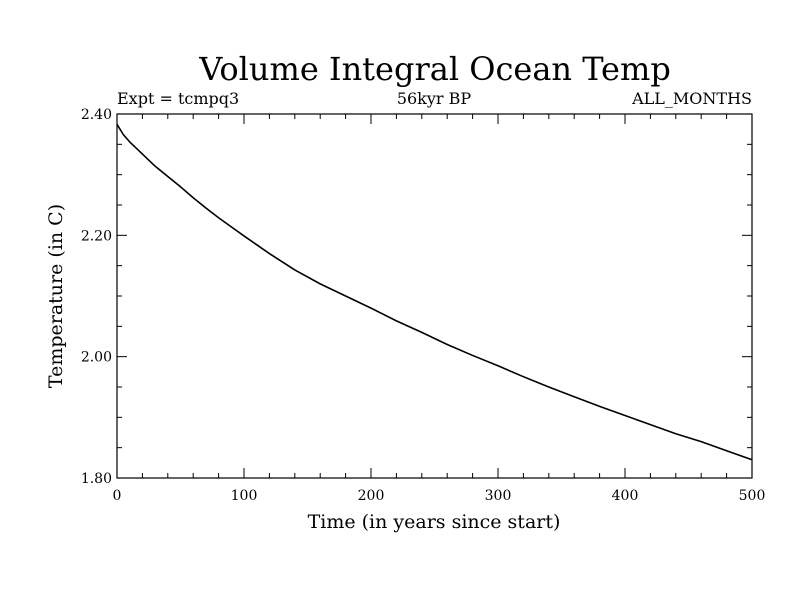 This screenshot has height=600, width=800. I want to click on x-tick-label: 400, so click(625, 496).